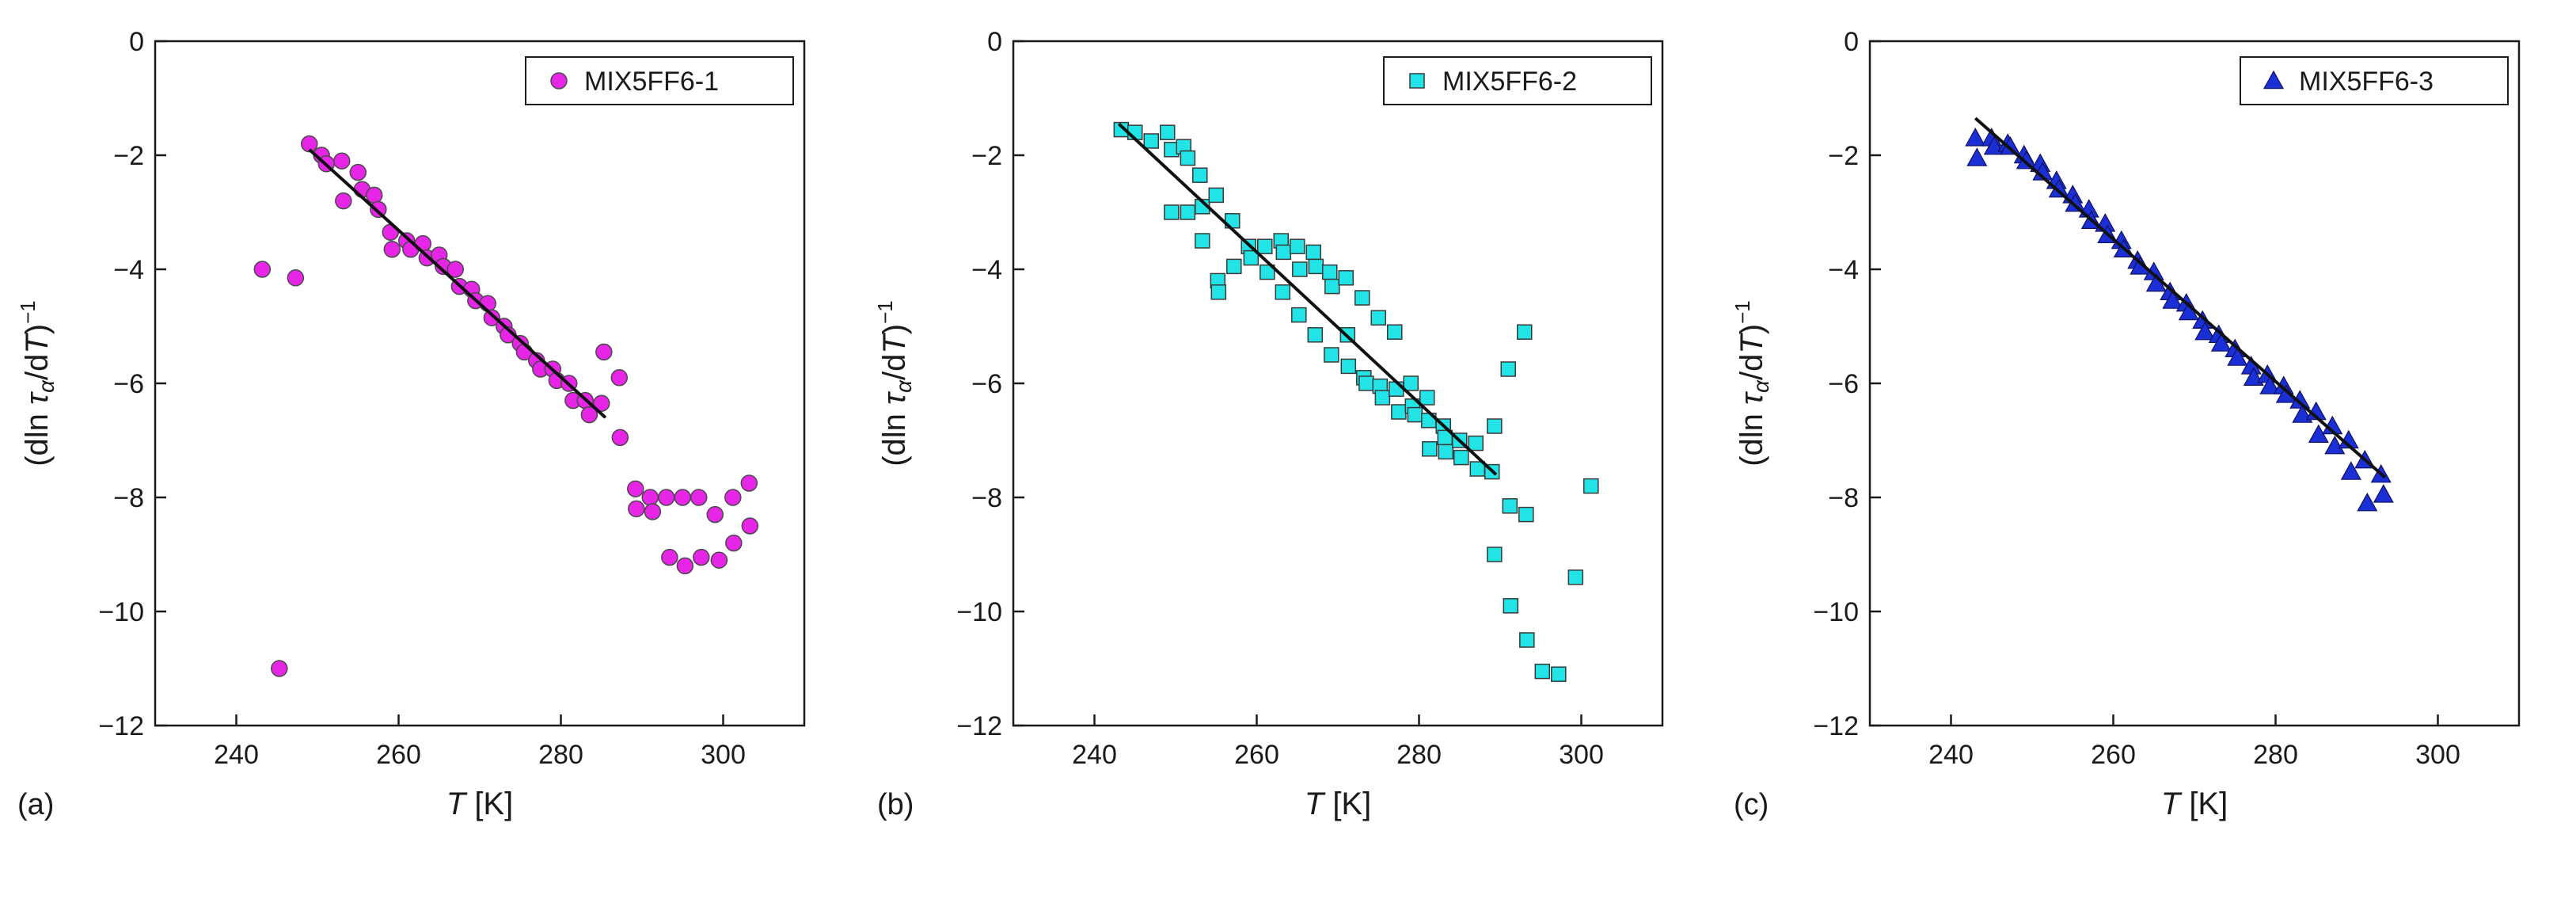  I want to click on x-tick-label: 280, so click(1419, 755).